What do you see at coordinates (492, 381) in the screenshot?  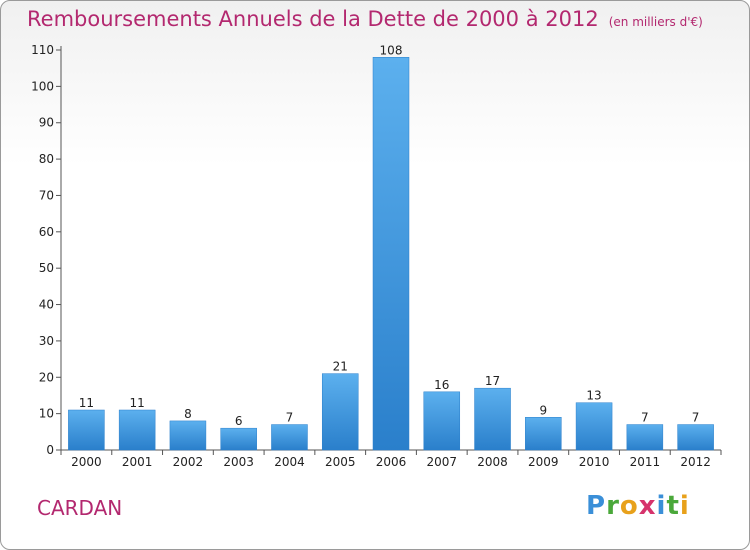 I see `data-label: 17` at bounding box center [492, 381].